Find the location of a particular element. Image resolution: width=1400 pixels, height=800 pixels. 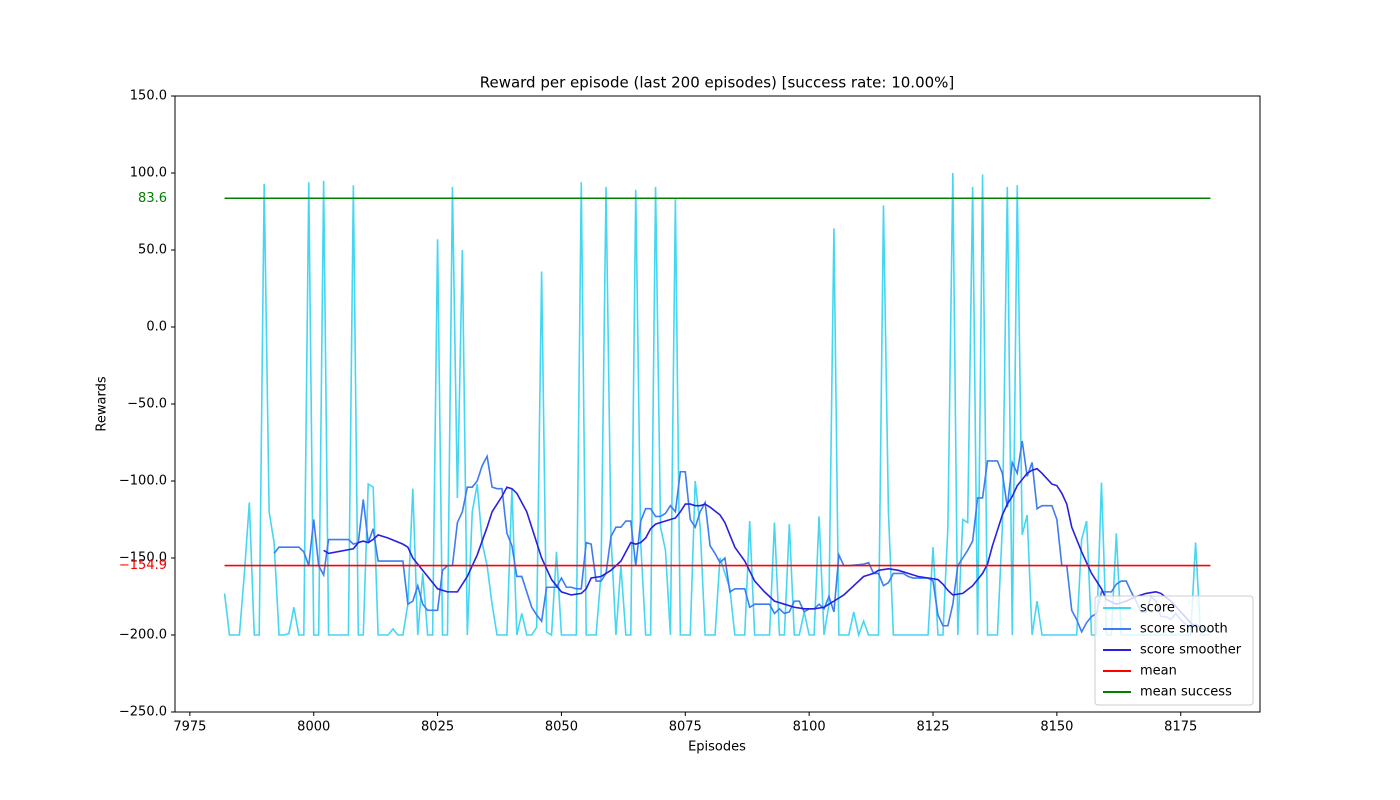

y-axis-label: Rewards is located at coordinates (102, 403).